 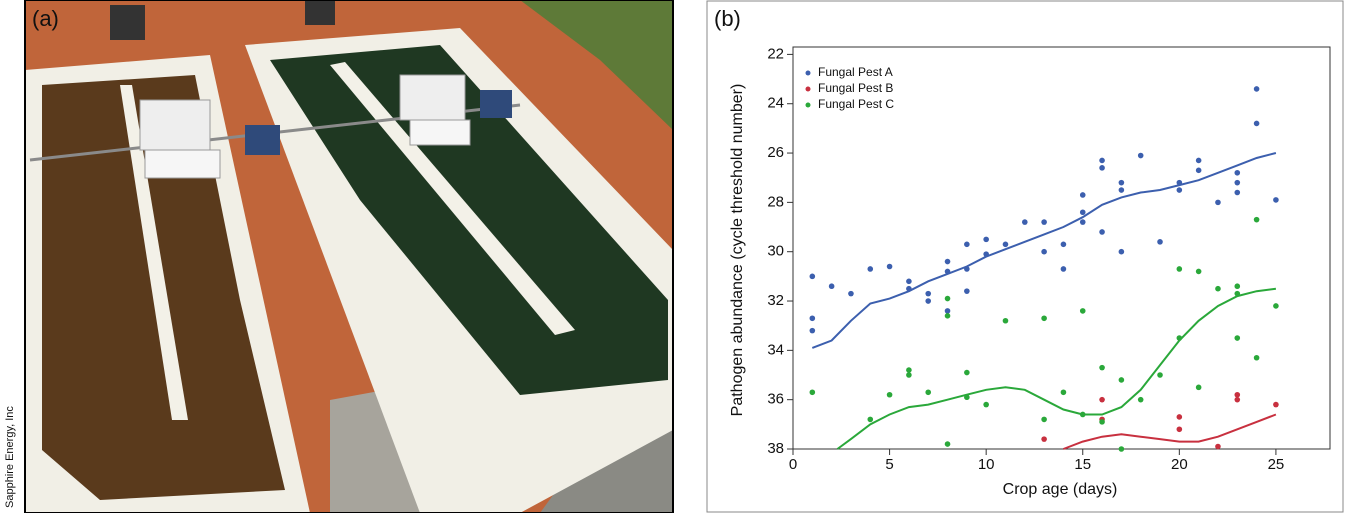 What do you see at coordinates (855, 88) in the screenshot?
I see `legend-label: Fungal Pest B` at bounding box center [855, 88].